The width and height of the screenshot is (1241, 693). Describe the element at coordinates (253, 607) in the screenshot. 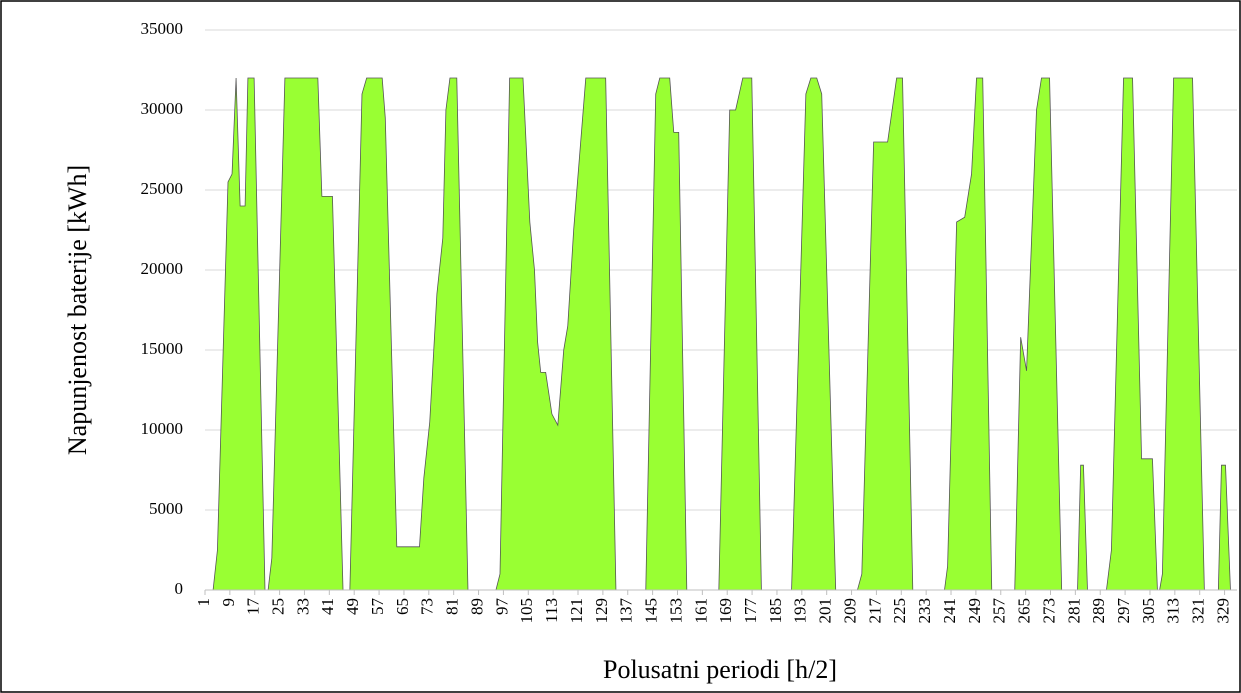

I see `x-tick-label: 17` at that location.